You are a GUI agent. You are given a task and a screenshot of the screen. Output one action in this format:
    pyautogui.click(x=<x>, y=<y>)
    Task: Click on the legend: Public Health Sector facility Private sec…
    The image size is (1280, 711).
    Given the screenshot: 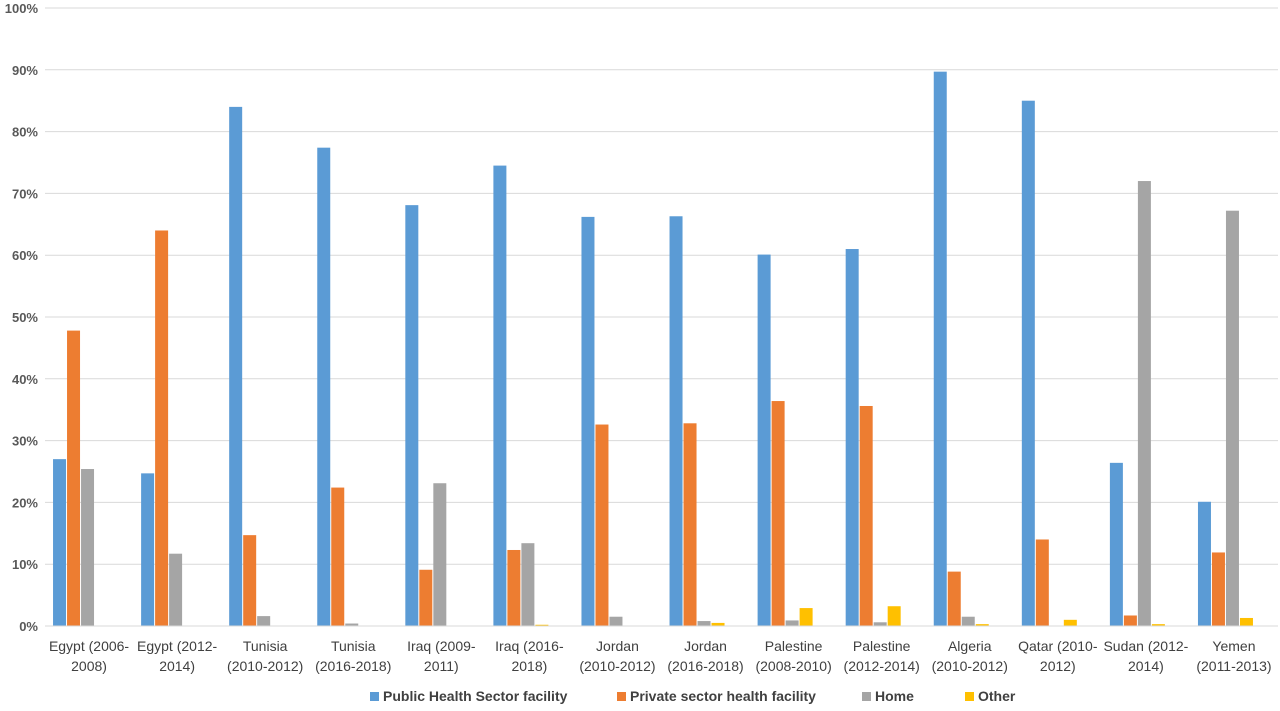 What is the action you would take?
    pyautogui.click(x=693, y=696)
    